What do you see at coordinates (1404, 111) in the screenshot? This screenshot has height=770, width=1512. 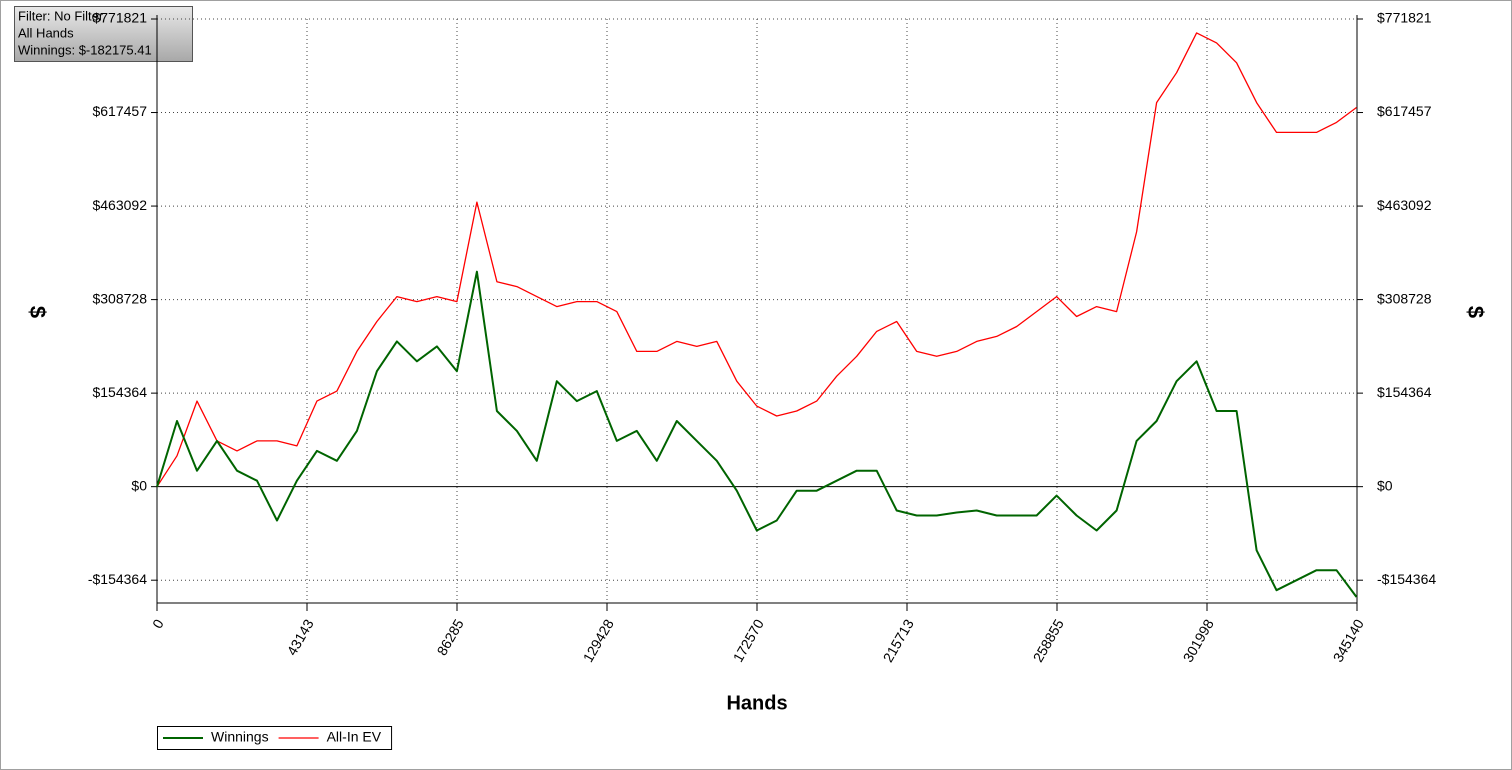 I see `y2-tick-label: $617457` at bounding box center [1404, 111].